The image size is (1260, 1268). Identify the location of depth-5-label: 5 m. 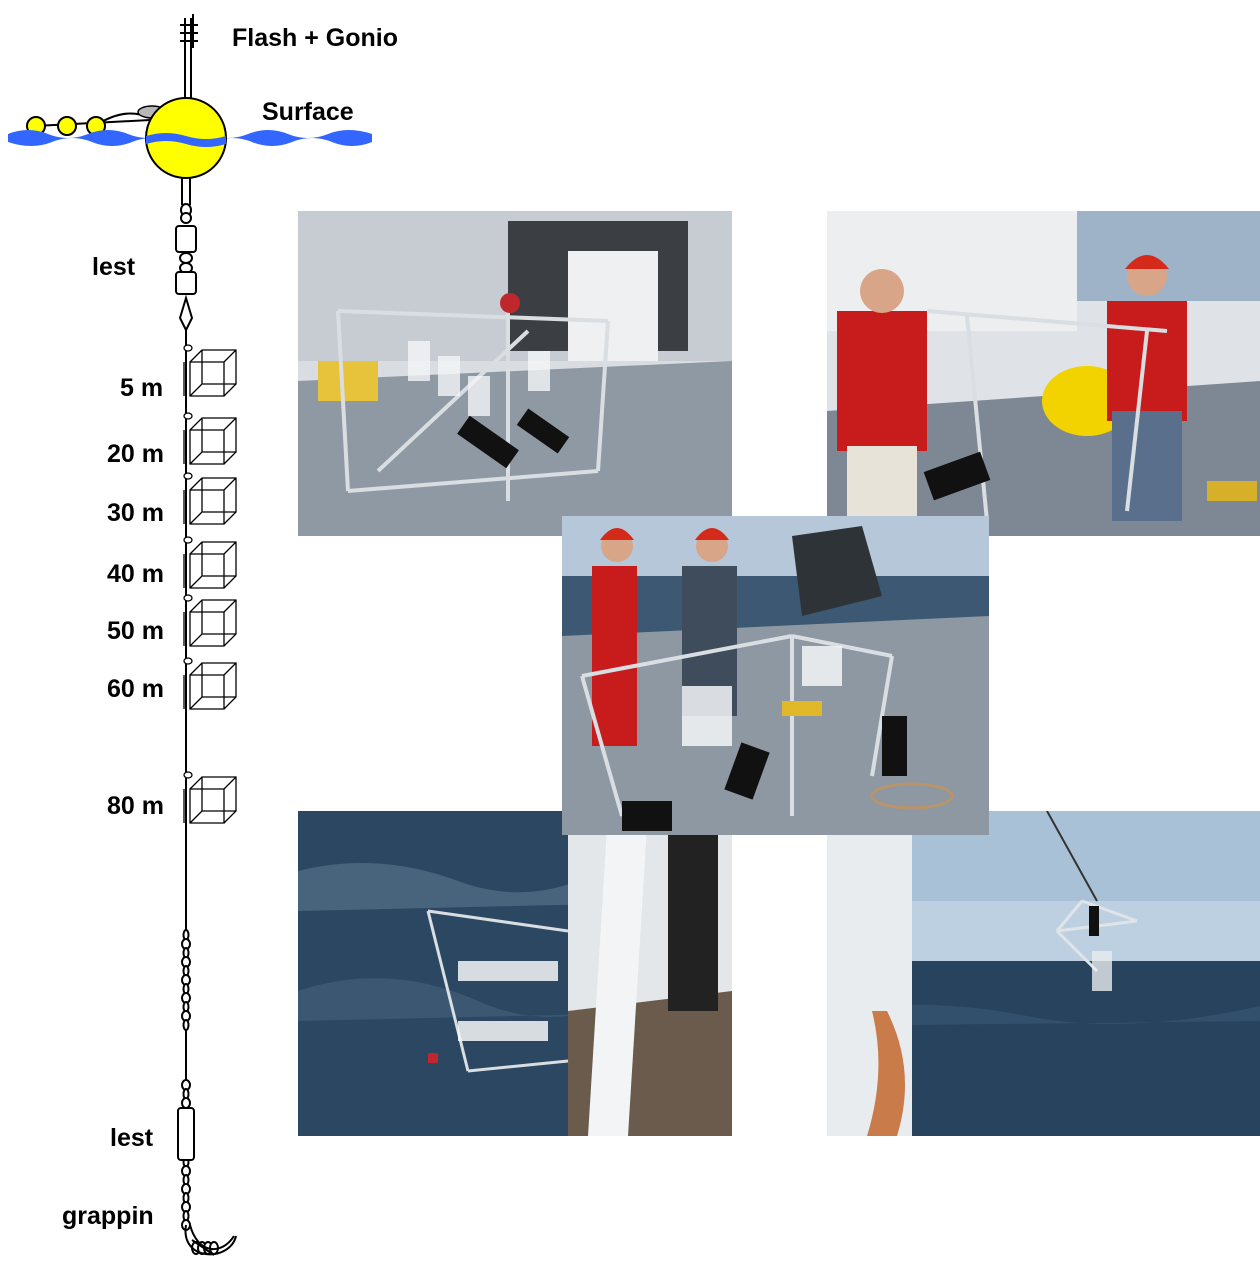
(141, 388).